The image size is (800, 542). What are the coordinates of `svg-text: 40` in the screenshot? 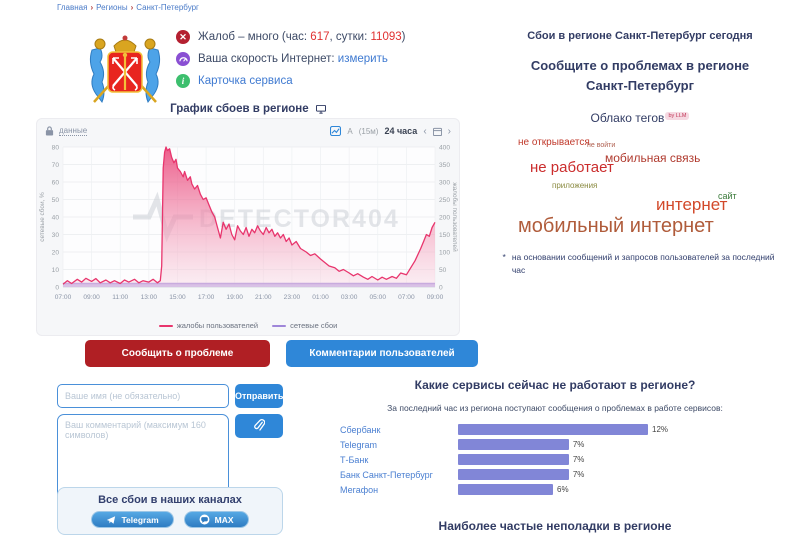 It's located at (56, 217).